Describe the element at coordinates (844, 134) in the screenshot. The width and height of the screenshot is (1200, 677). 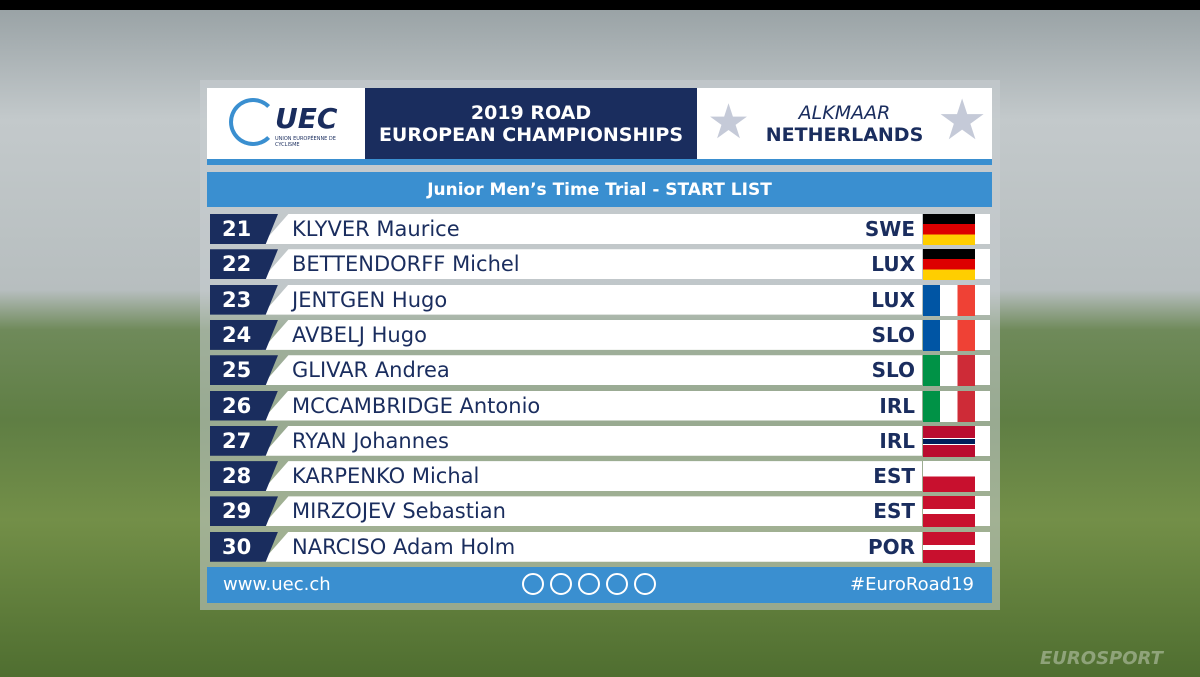
I see `country: NETHERLANDS` at that location.